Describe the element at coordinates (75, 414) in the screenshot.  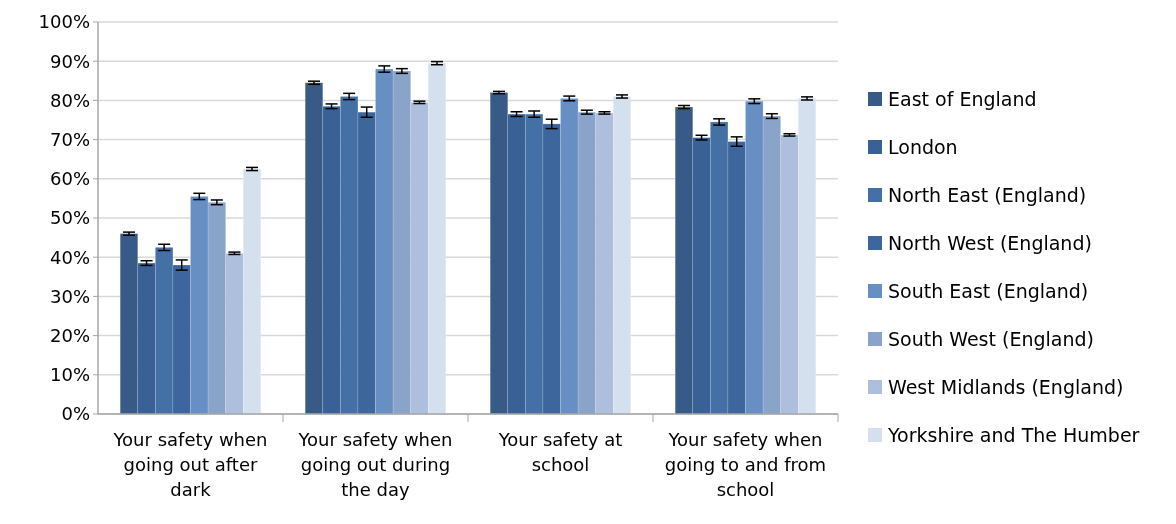
I see `y-tick-label: 0%` at that location.